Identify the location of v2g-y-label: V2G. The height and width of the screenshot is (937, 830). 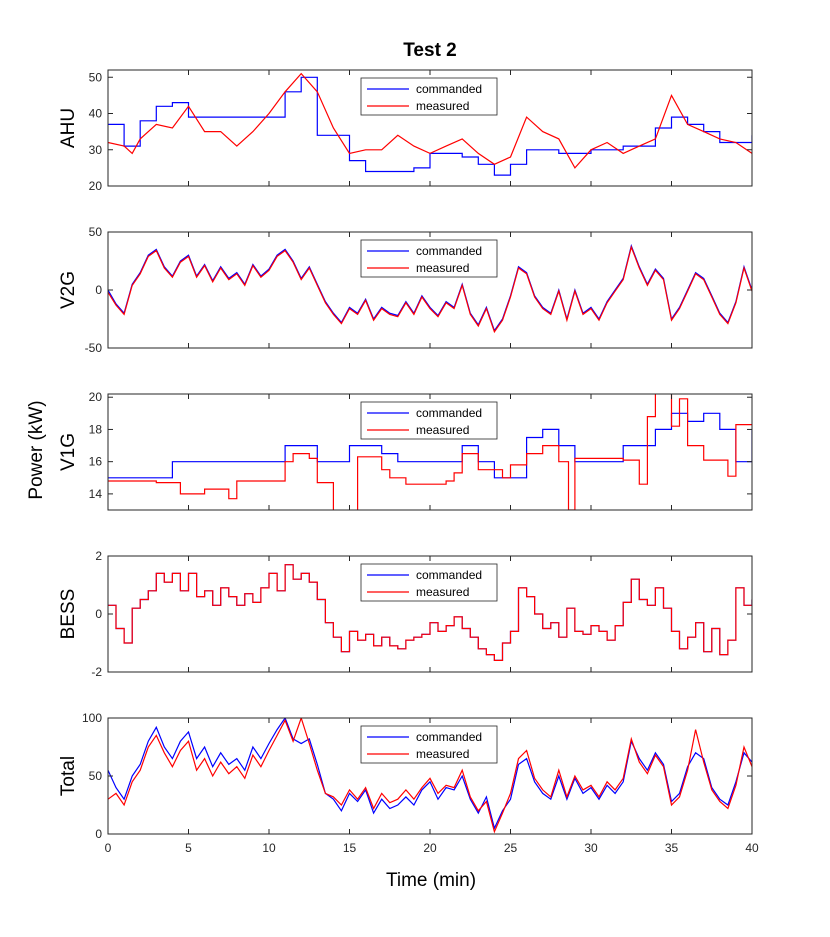
(68, 290).